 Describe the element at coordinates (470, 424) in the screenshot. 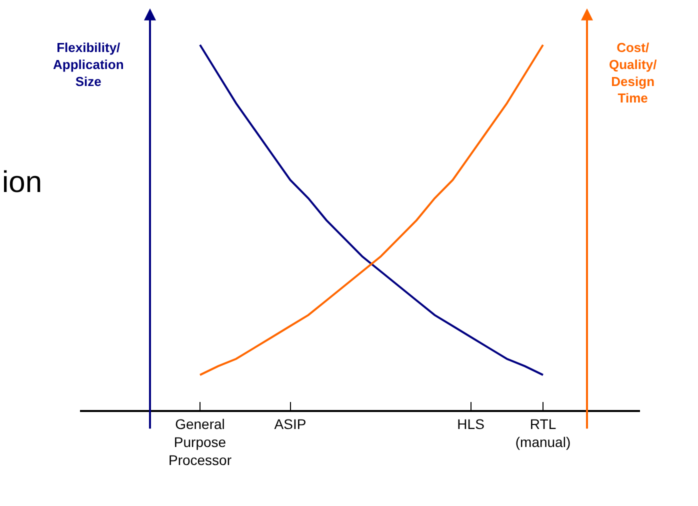

I see `x-tick-label: HLS` at that location.